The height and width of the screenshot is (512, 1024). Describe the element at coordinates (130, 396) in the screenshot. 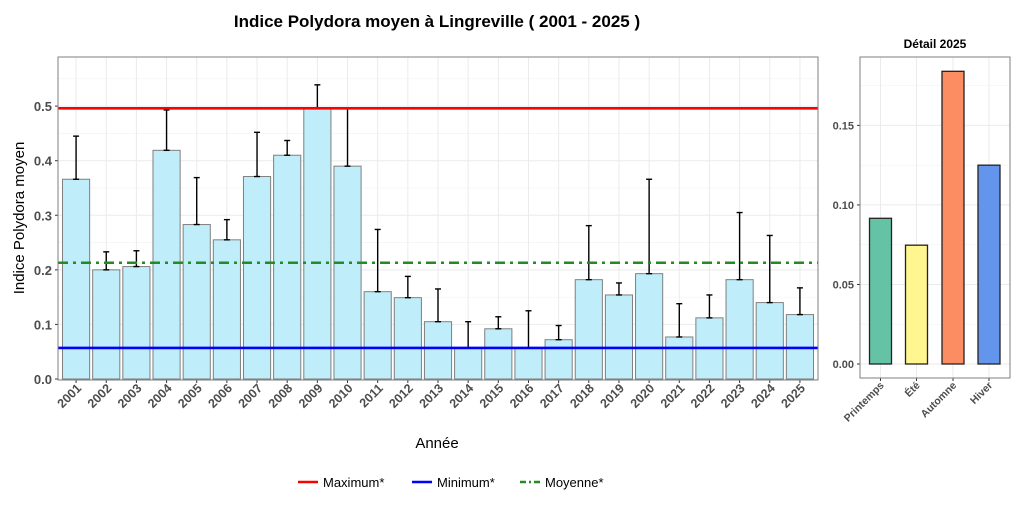

I see `x-tick-label: 2003` at that location.